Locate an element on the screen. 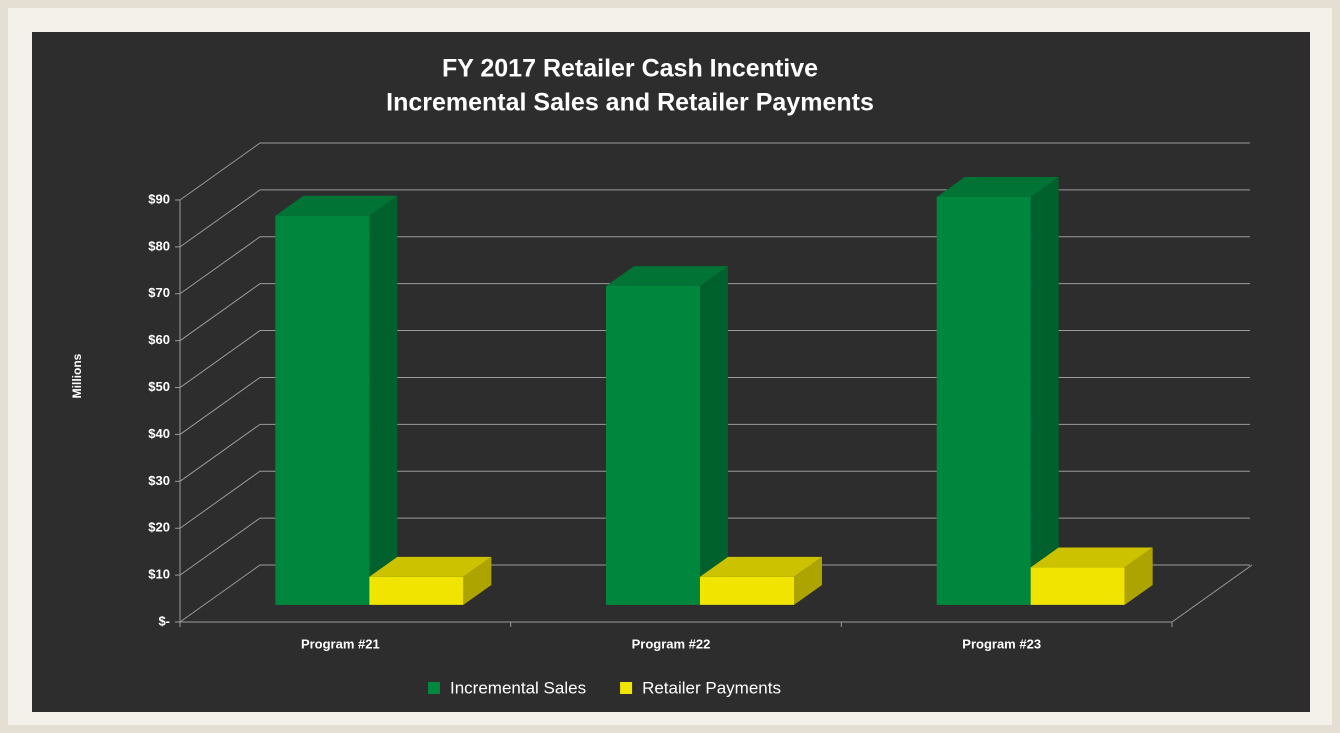 This screenshot has width=1340, height=733. y-tick-label: $60 is located at coordinates (159, 339).